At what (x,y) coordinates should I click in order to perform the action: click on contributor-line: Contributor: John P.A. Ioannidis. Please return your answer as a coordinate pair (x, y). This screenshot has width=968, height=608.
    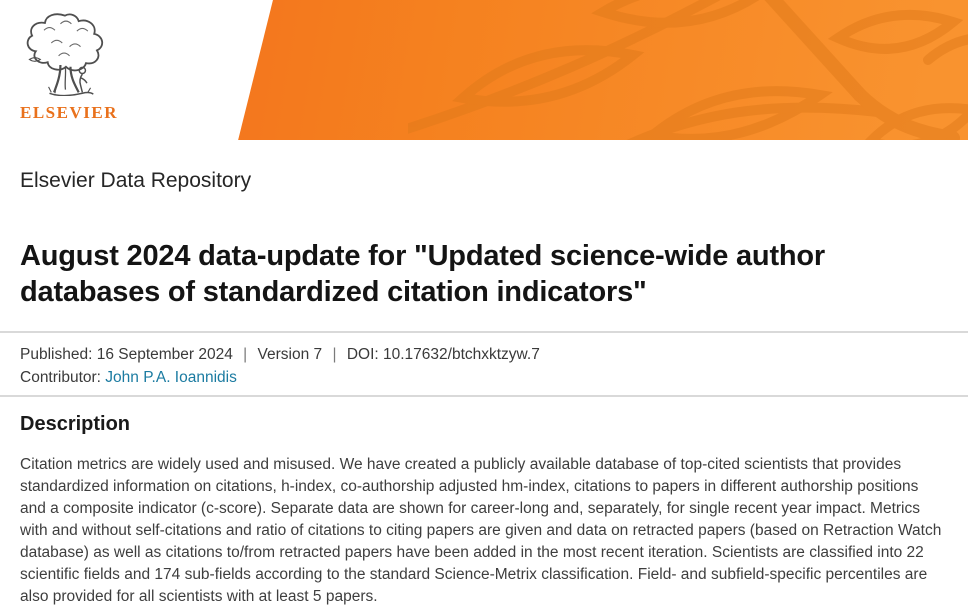
    Looking at the image, I should click on (484, 377).